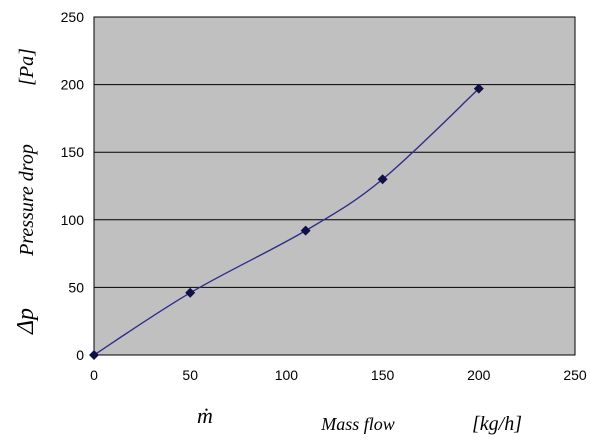 This screenshot has width=590, height=441. I want to click on x-axis-symbol: ṁ, so click(205, 415).